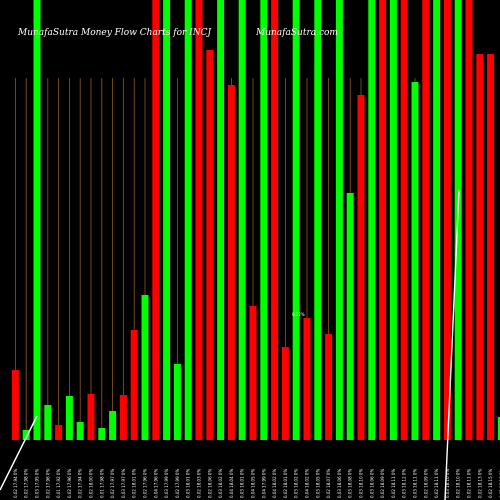 Image resolution: width=500 pixels, height=500 pixels. Describe the element at coordinates (58, 483) in the screenshot. I see `x-tick-label: 0.01 17.92 0%` at that location.